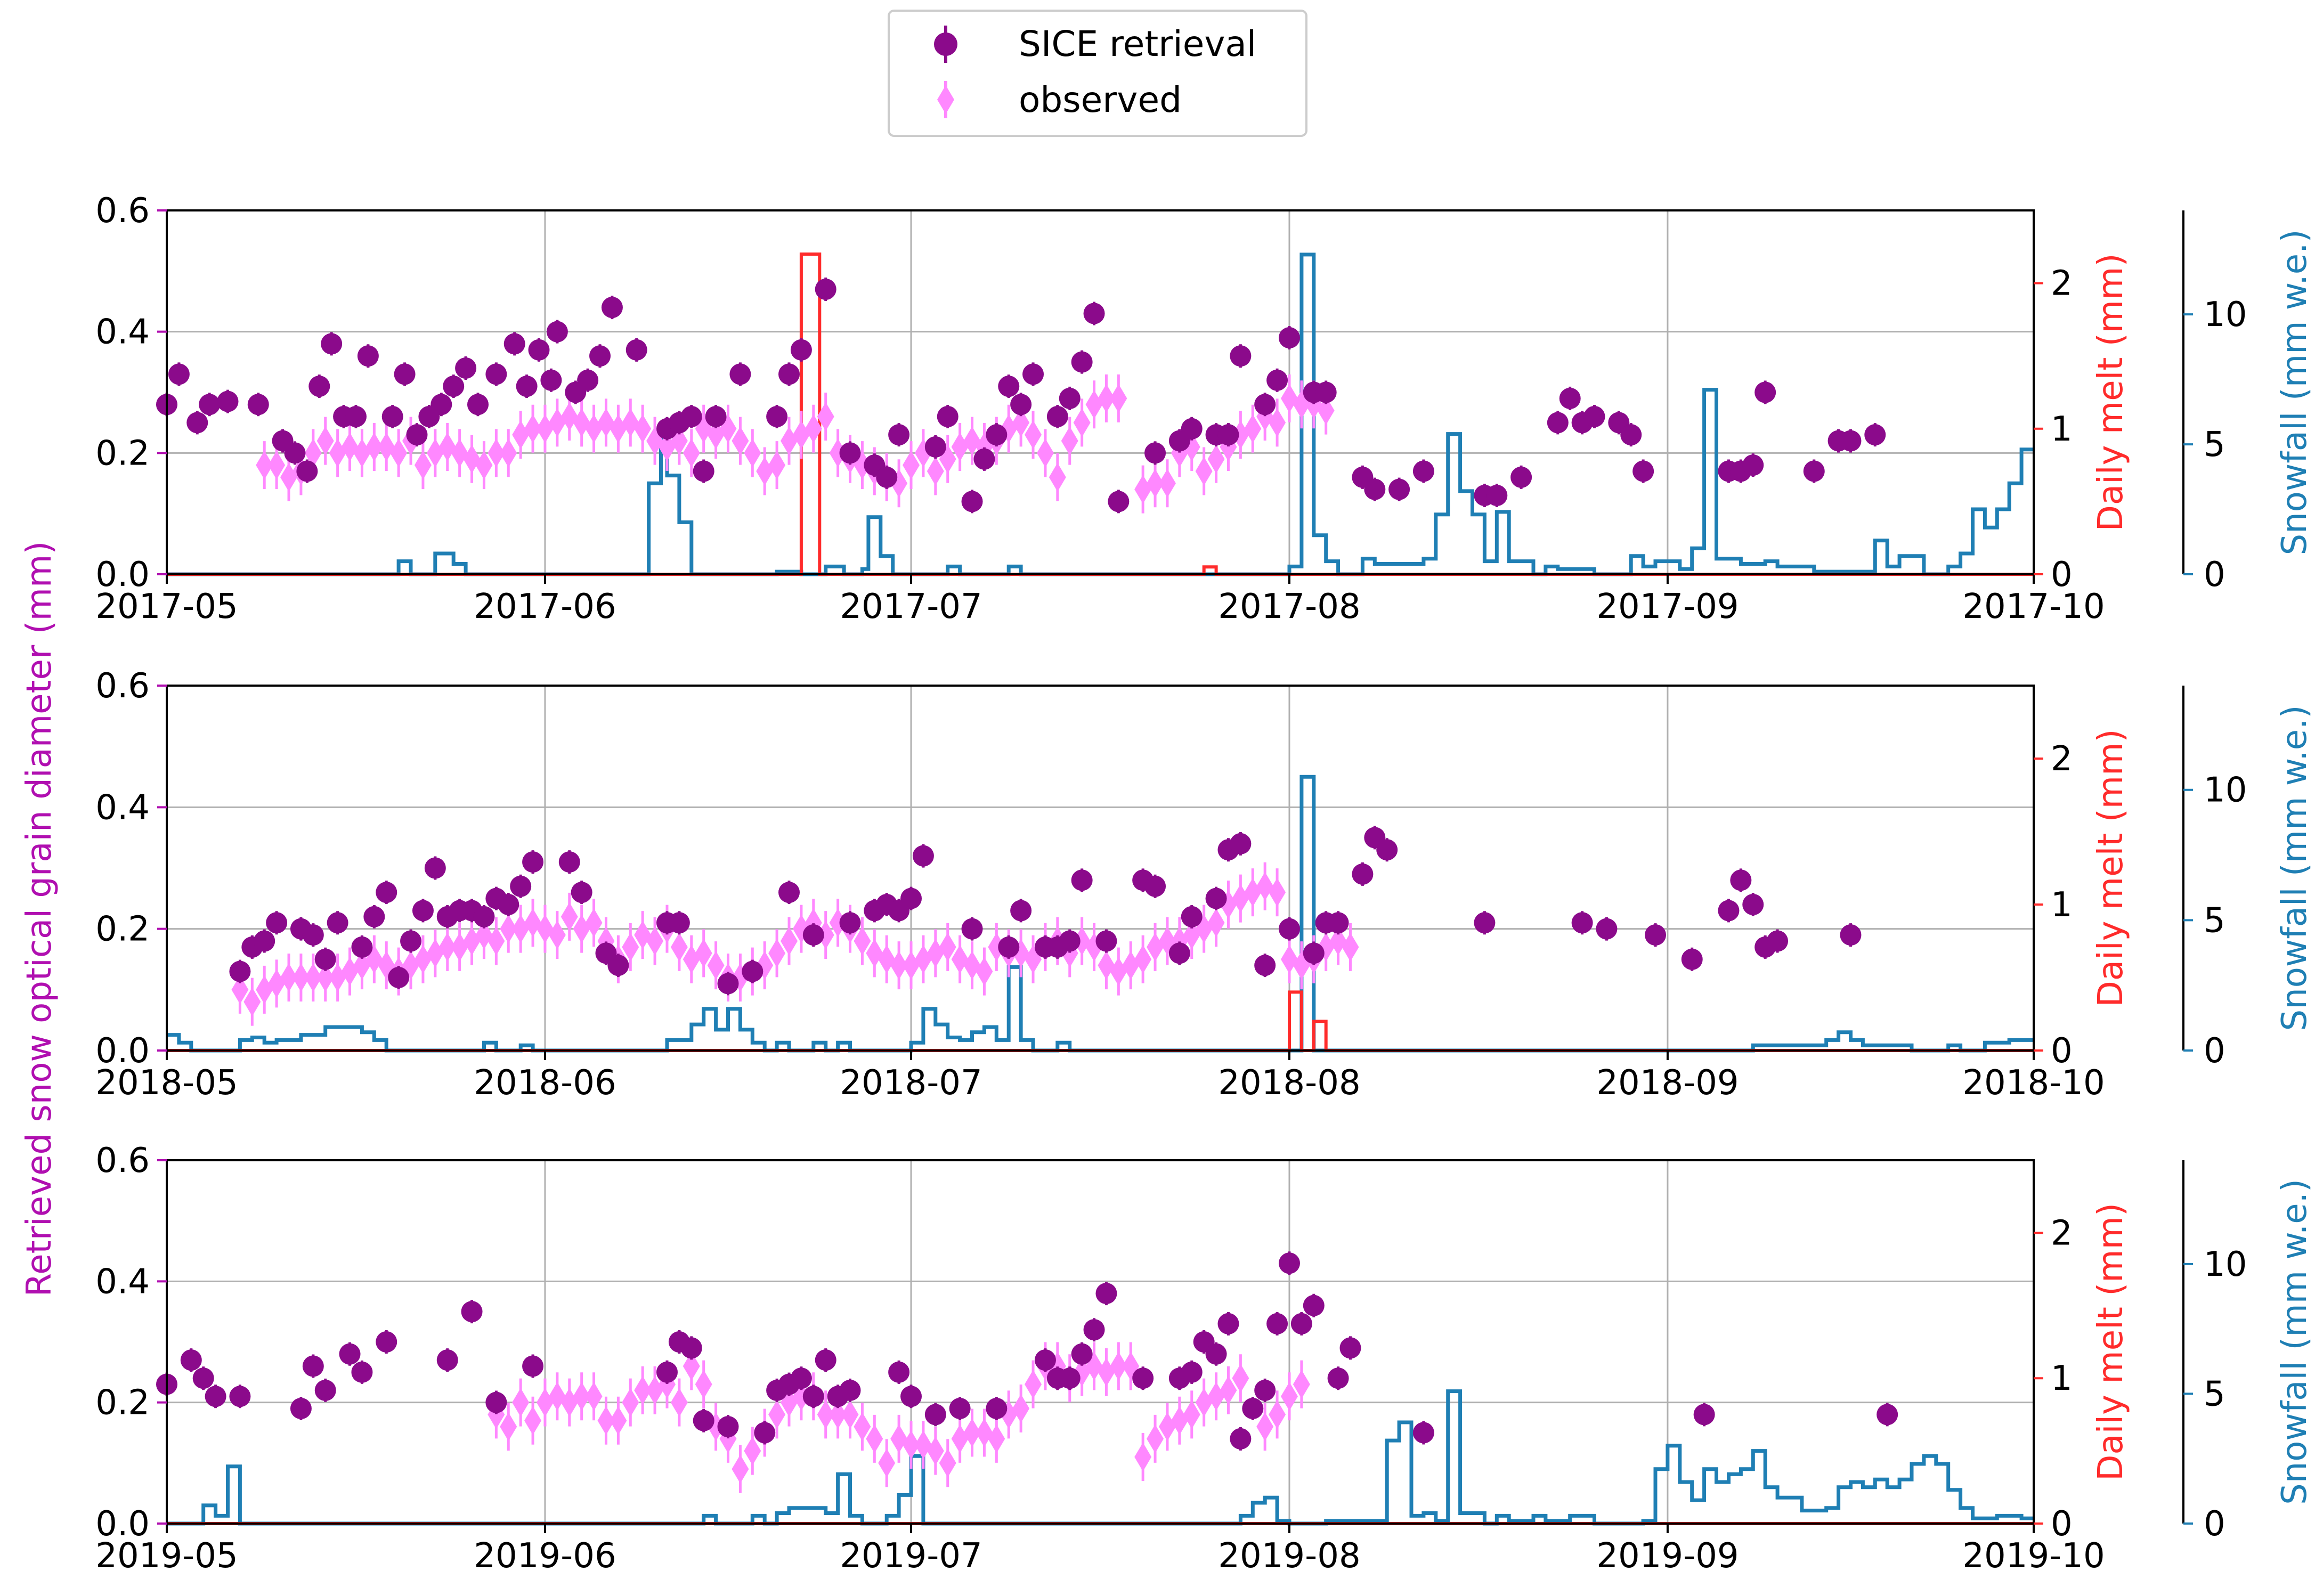  I want to click on x-tick-label: 2019-06, so click(545, 1556).